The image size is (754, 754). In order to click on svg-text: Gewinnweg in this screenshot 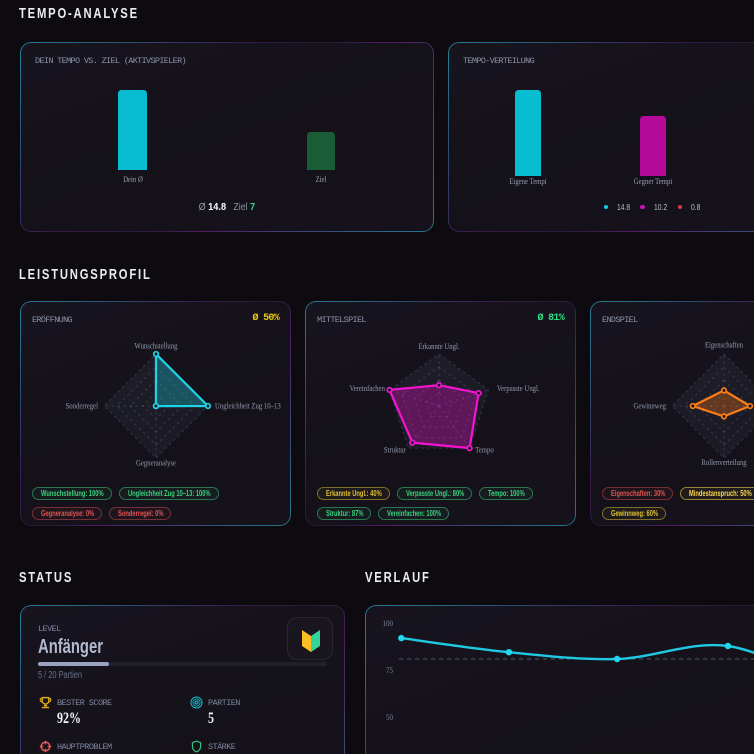, I will do `click(650, 406)`.